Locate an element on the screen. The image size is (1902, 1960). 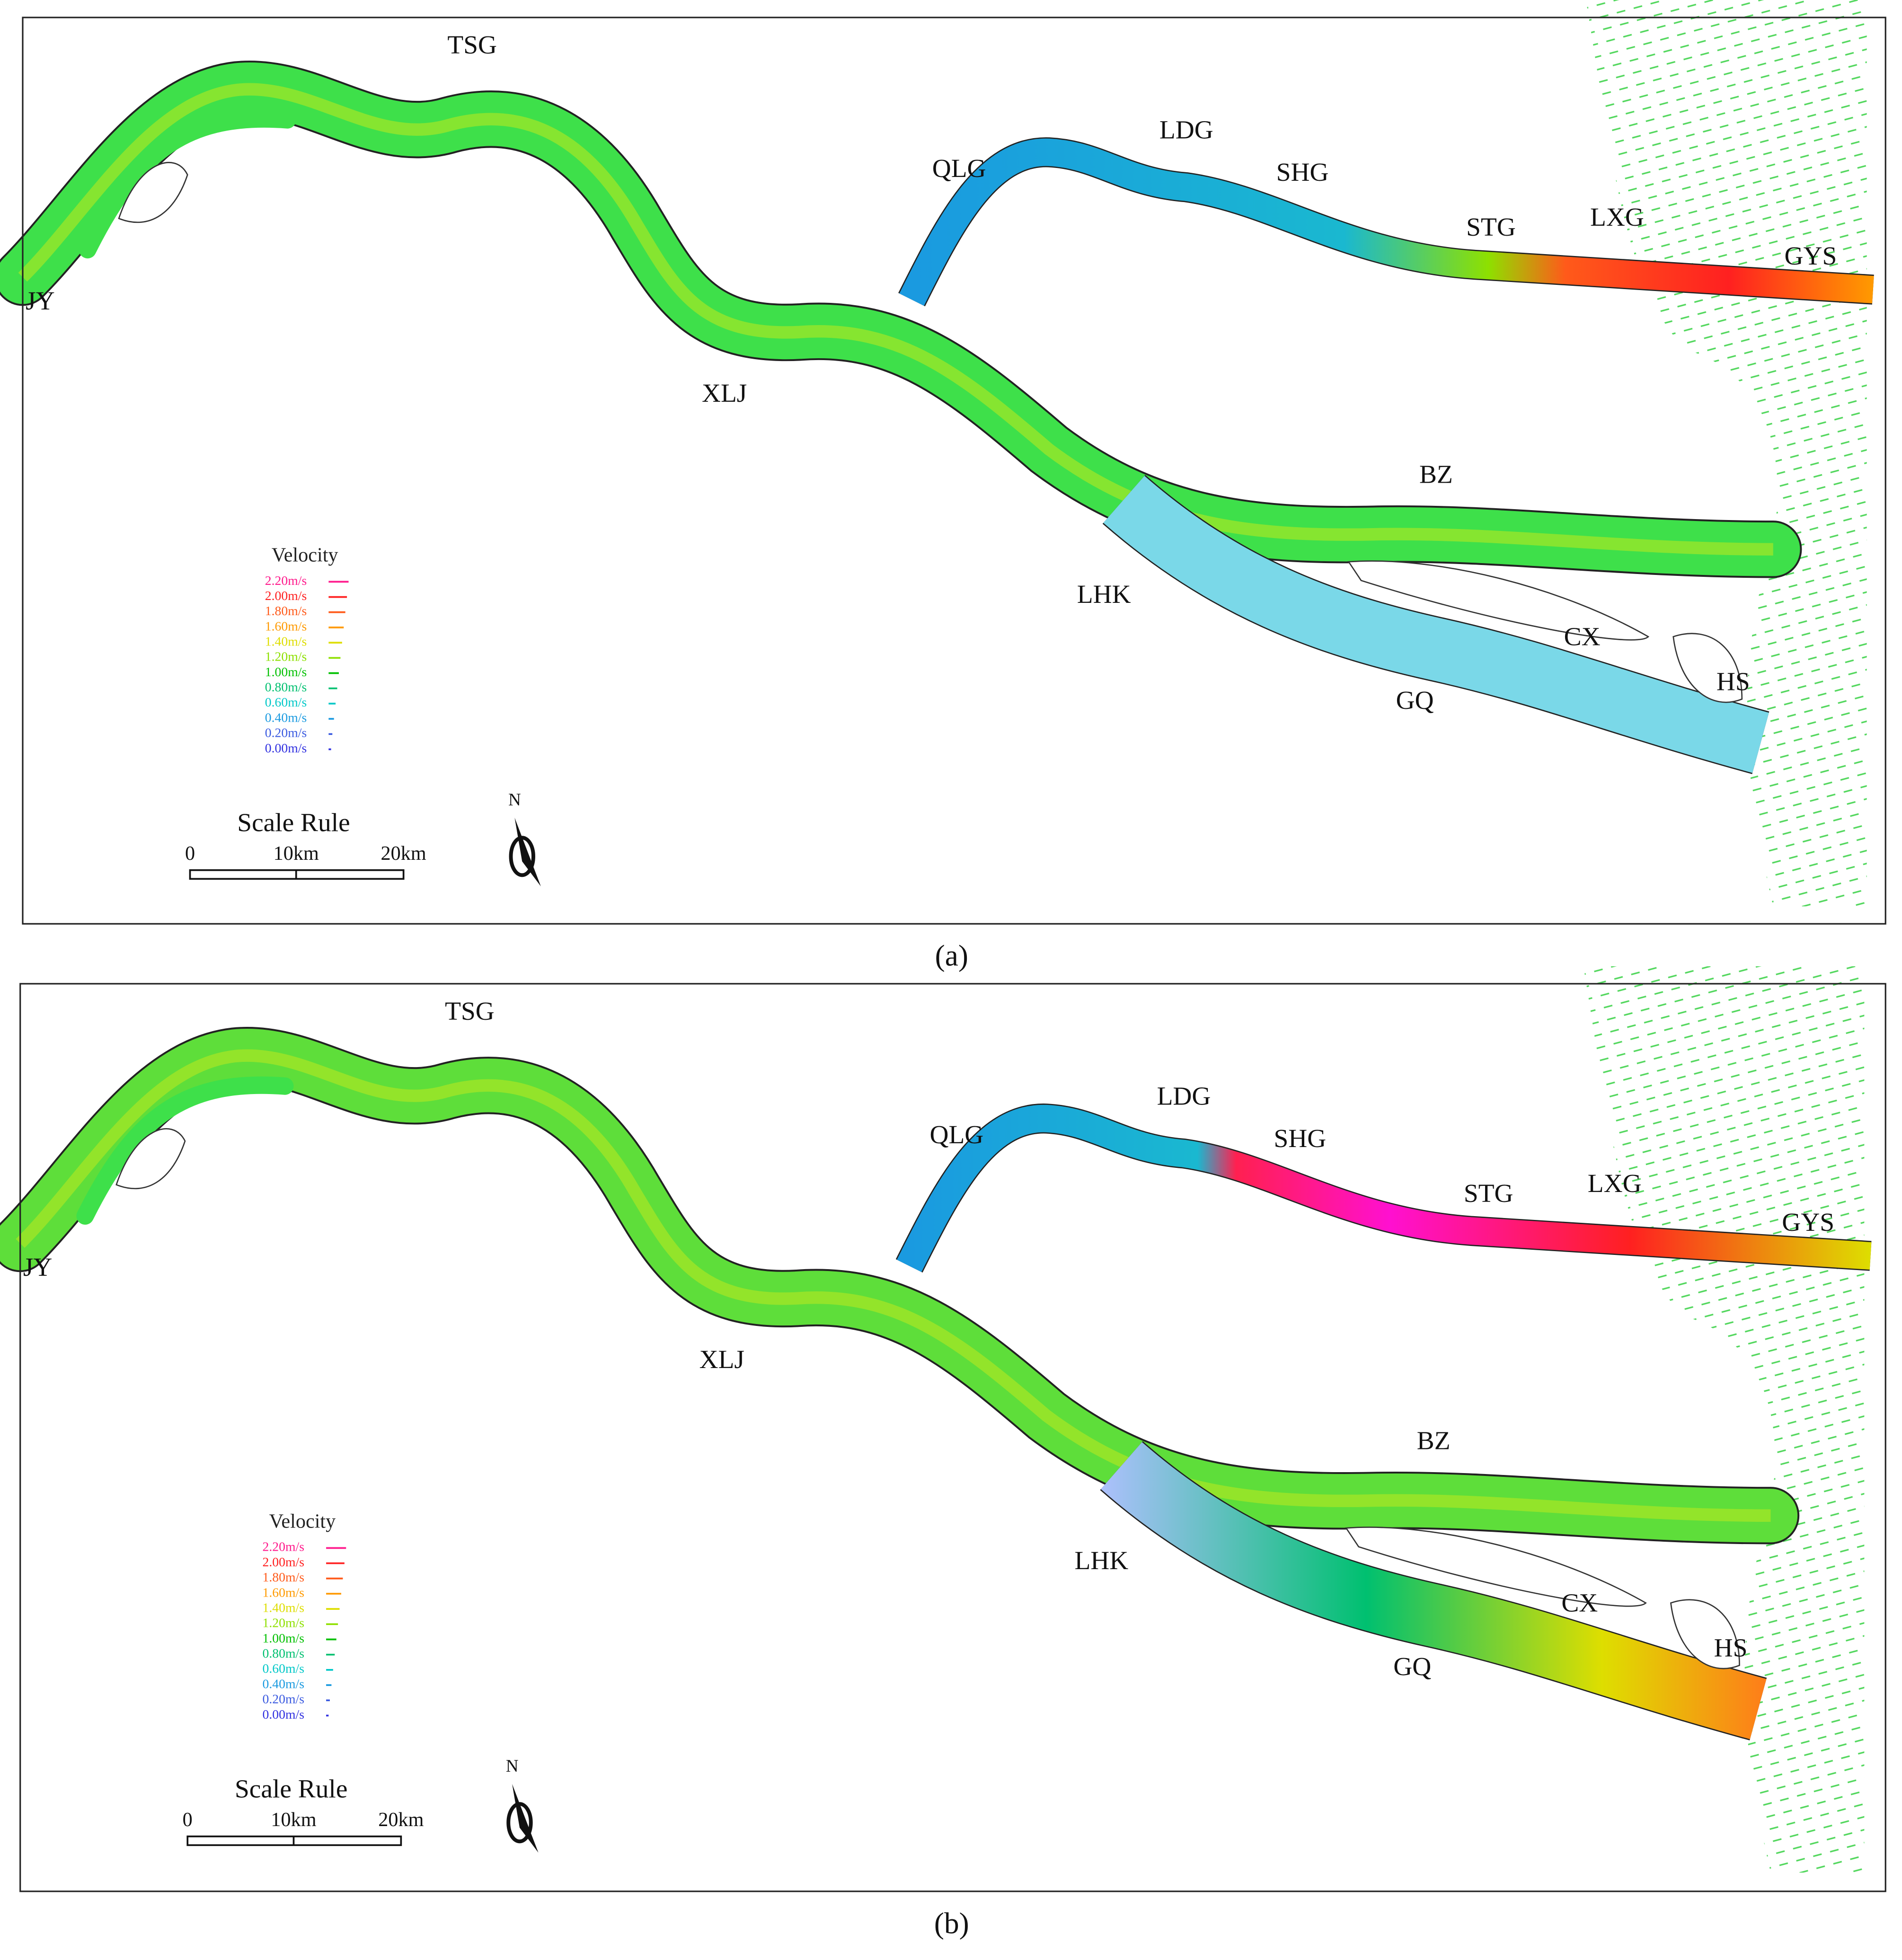
panel-caption: (b) is located at coordinates (952, 1923).